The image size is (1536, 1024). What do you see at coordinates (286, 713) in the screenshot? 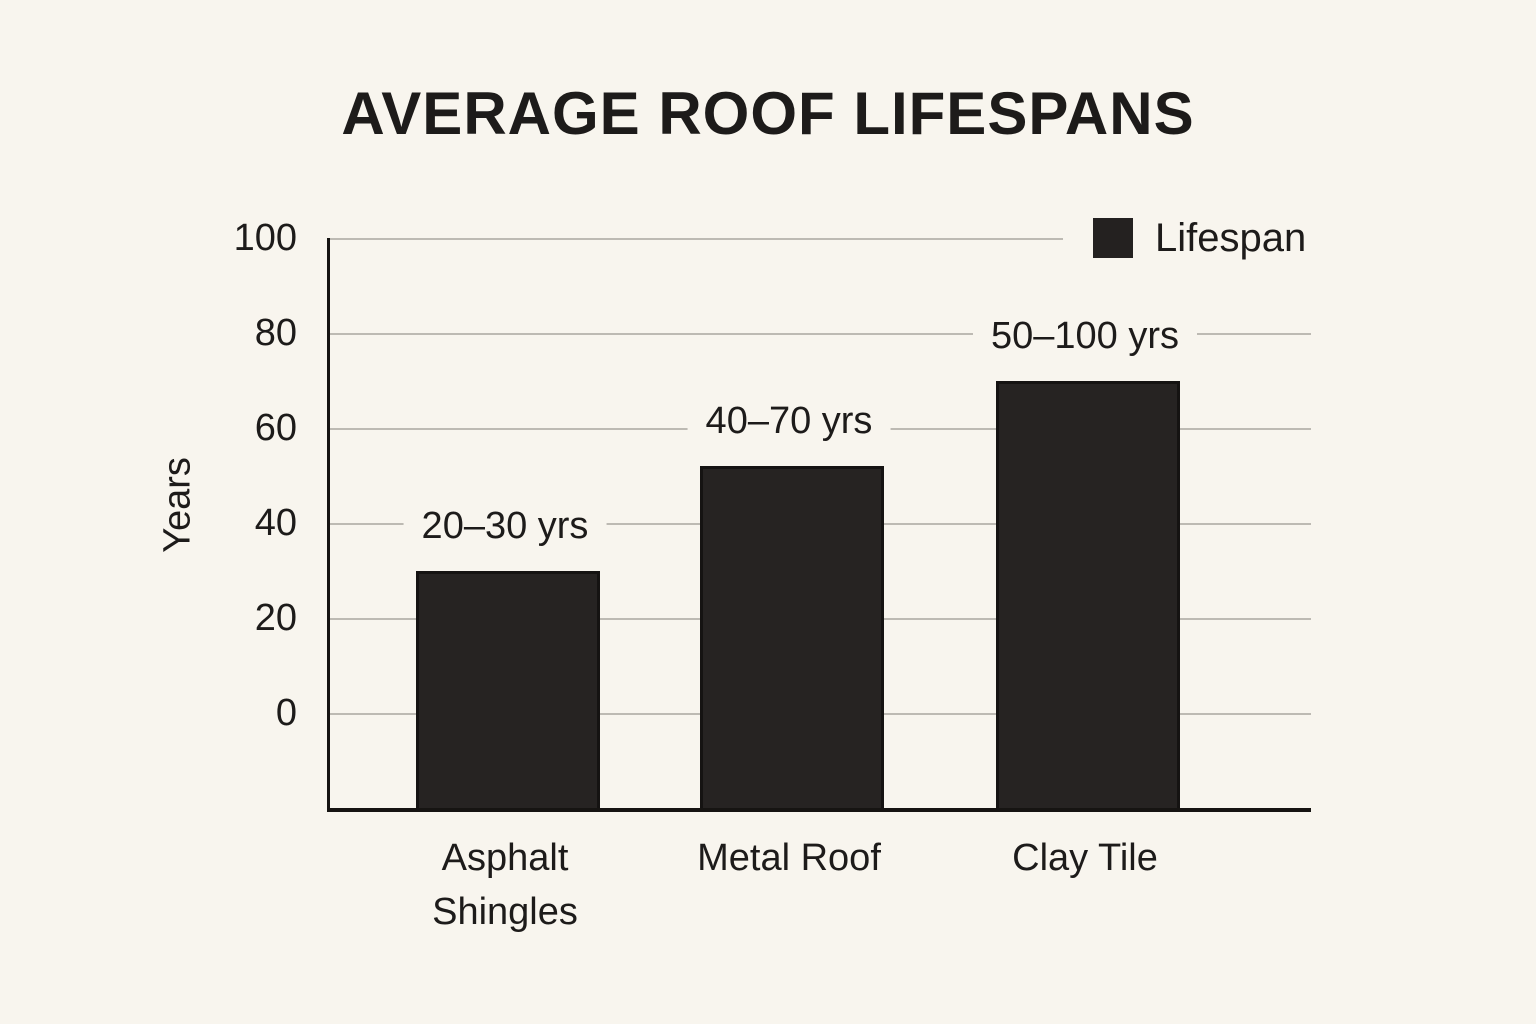
I see `y-tick-0: 0` at bounding box center [286, 713].